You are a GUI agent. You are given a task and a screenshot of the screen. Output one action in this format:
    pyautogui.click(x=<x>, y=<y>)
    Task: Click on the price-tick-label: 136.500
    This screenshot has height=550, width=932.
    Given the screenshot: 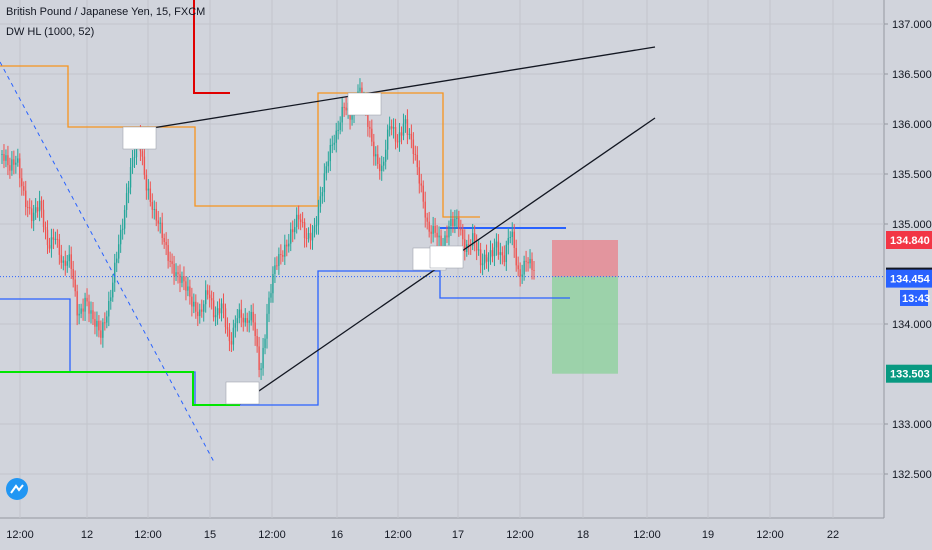 What is the action you would take?
    pyautogui.click(x=912, y=75)
    